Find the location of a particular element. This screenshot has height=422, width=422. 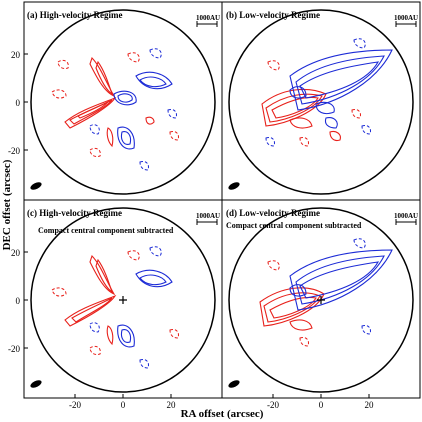

y-axis-ticks: 20 0 -20 20 0 -20 is located at coordinates (14, 202).